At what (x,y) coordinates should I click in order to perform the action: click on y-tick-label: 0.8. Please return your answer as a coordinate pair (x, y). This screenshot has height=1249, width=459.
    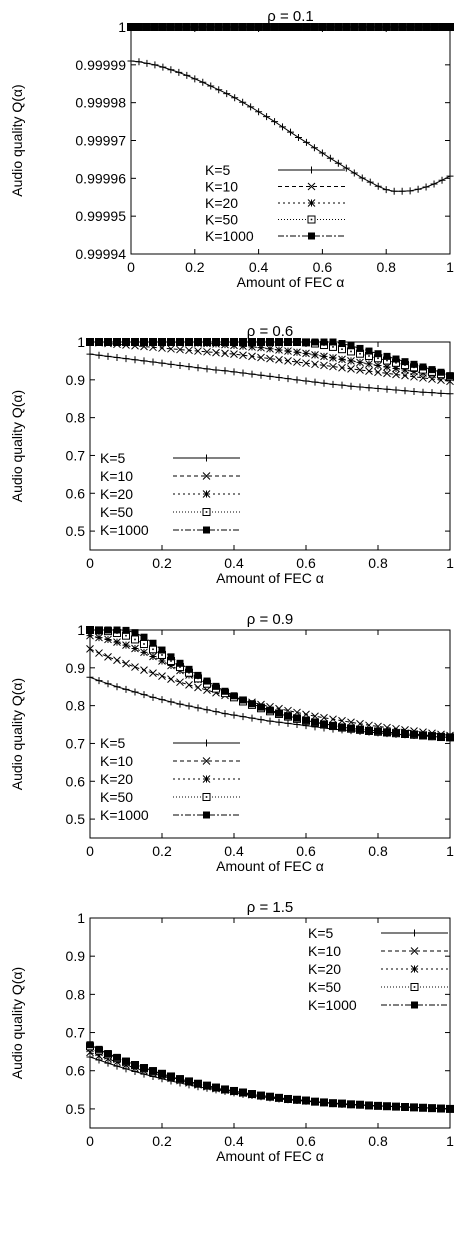
    Looking at the image, I should click on (76, 994).